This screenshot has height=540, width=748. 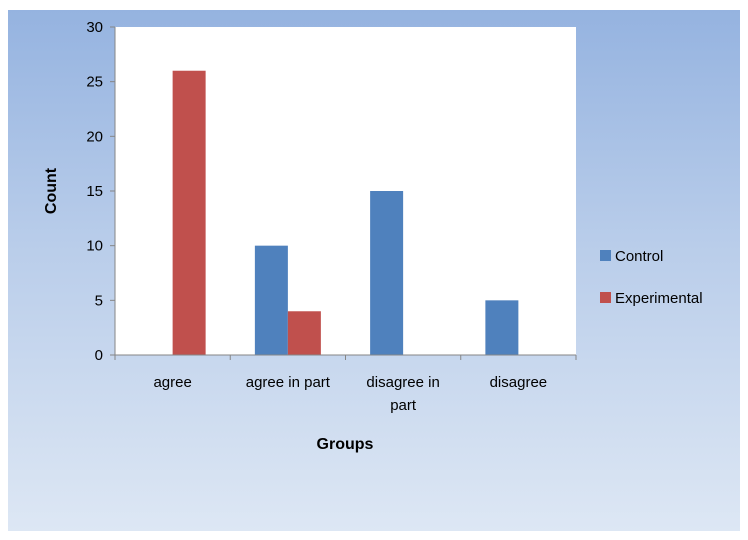 What do you see at coordinates (605, 255) in the screenshot?
I see `legend-swatch-control` at bounding box center [605, 255].